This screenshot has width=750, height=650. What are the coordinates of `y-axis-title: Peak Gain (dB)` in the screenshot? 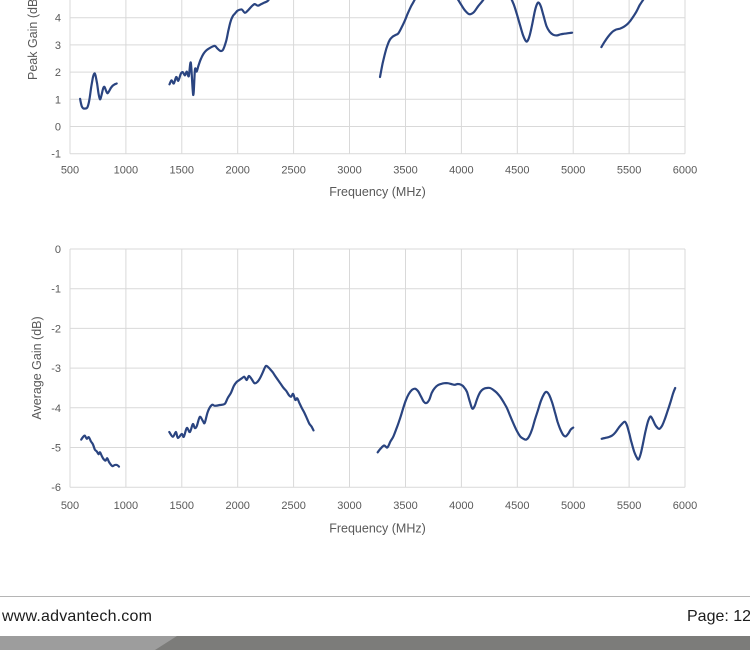 It's located at (33, 40).